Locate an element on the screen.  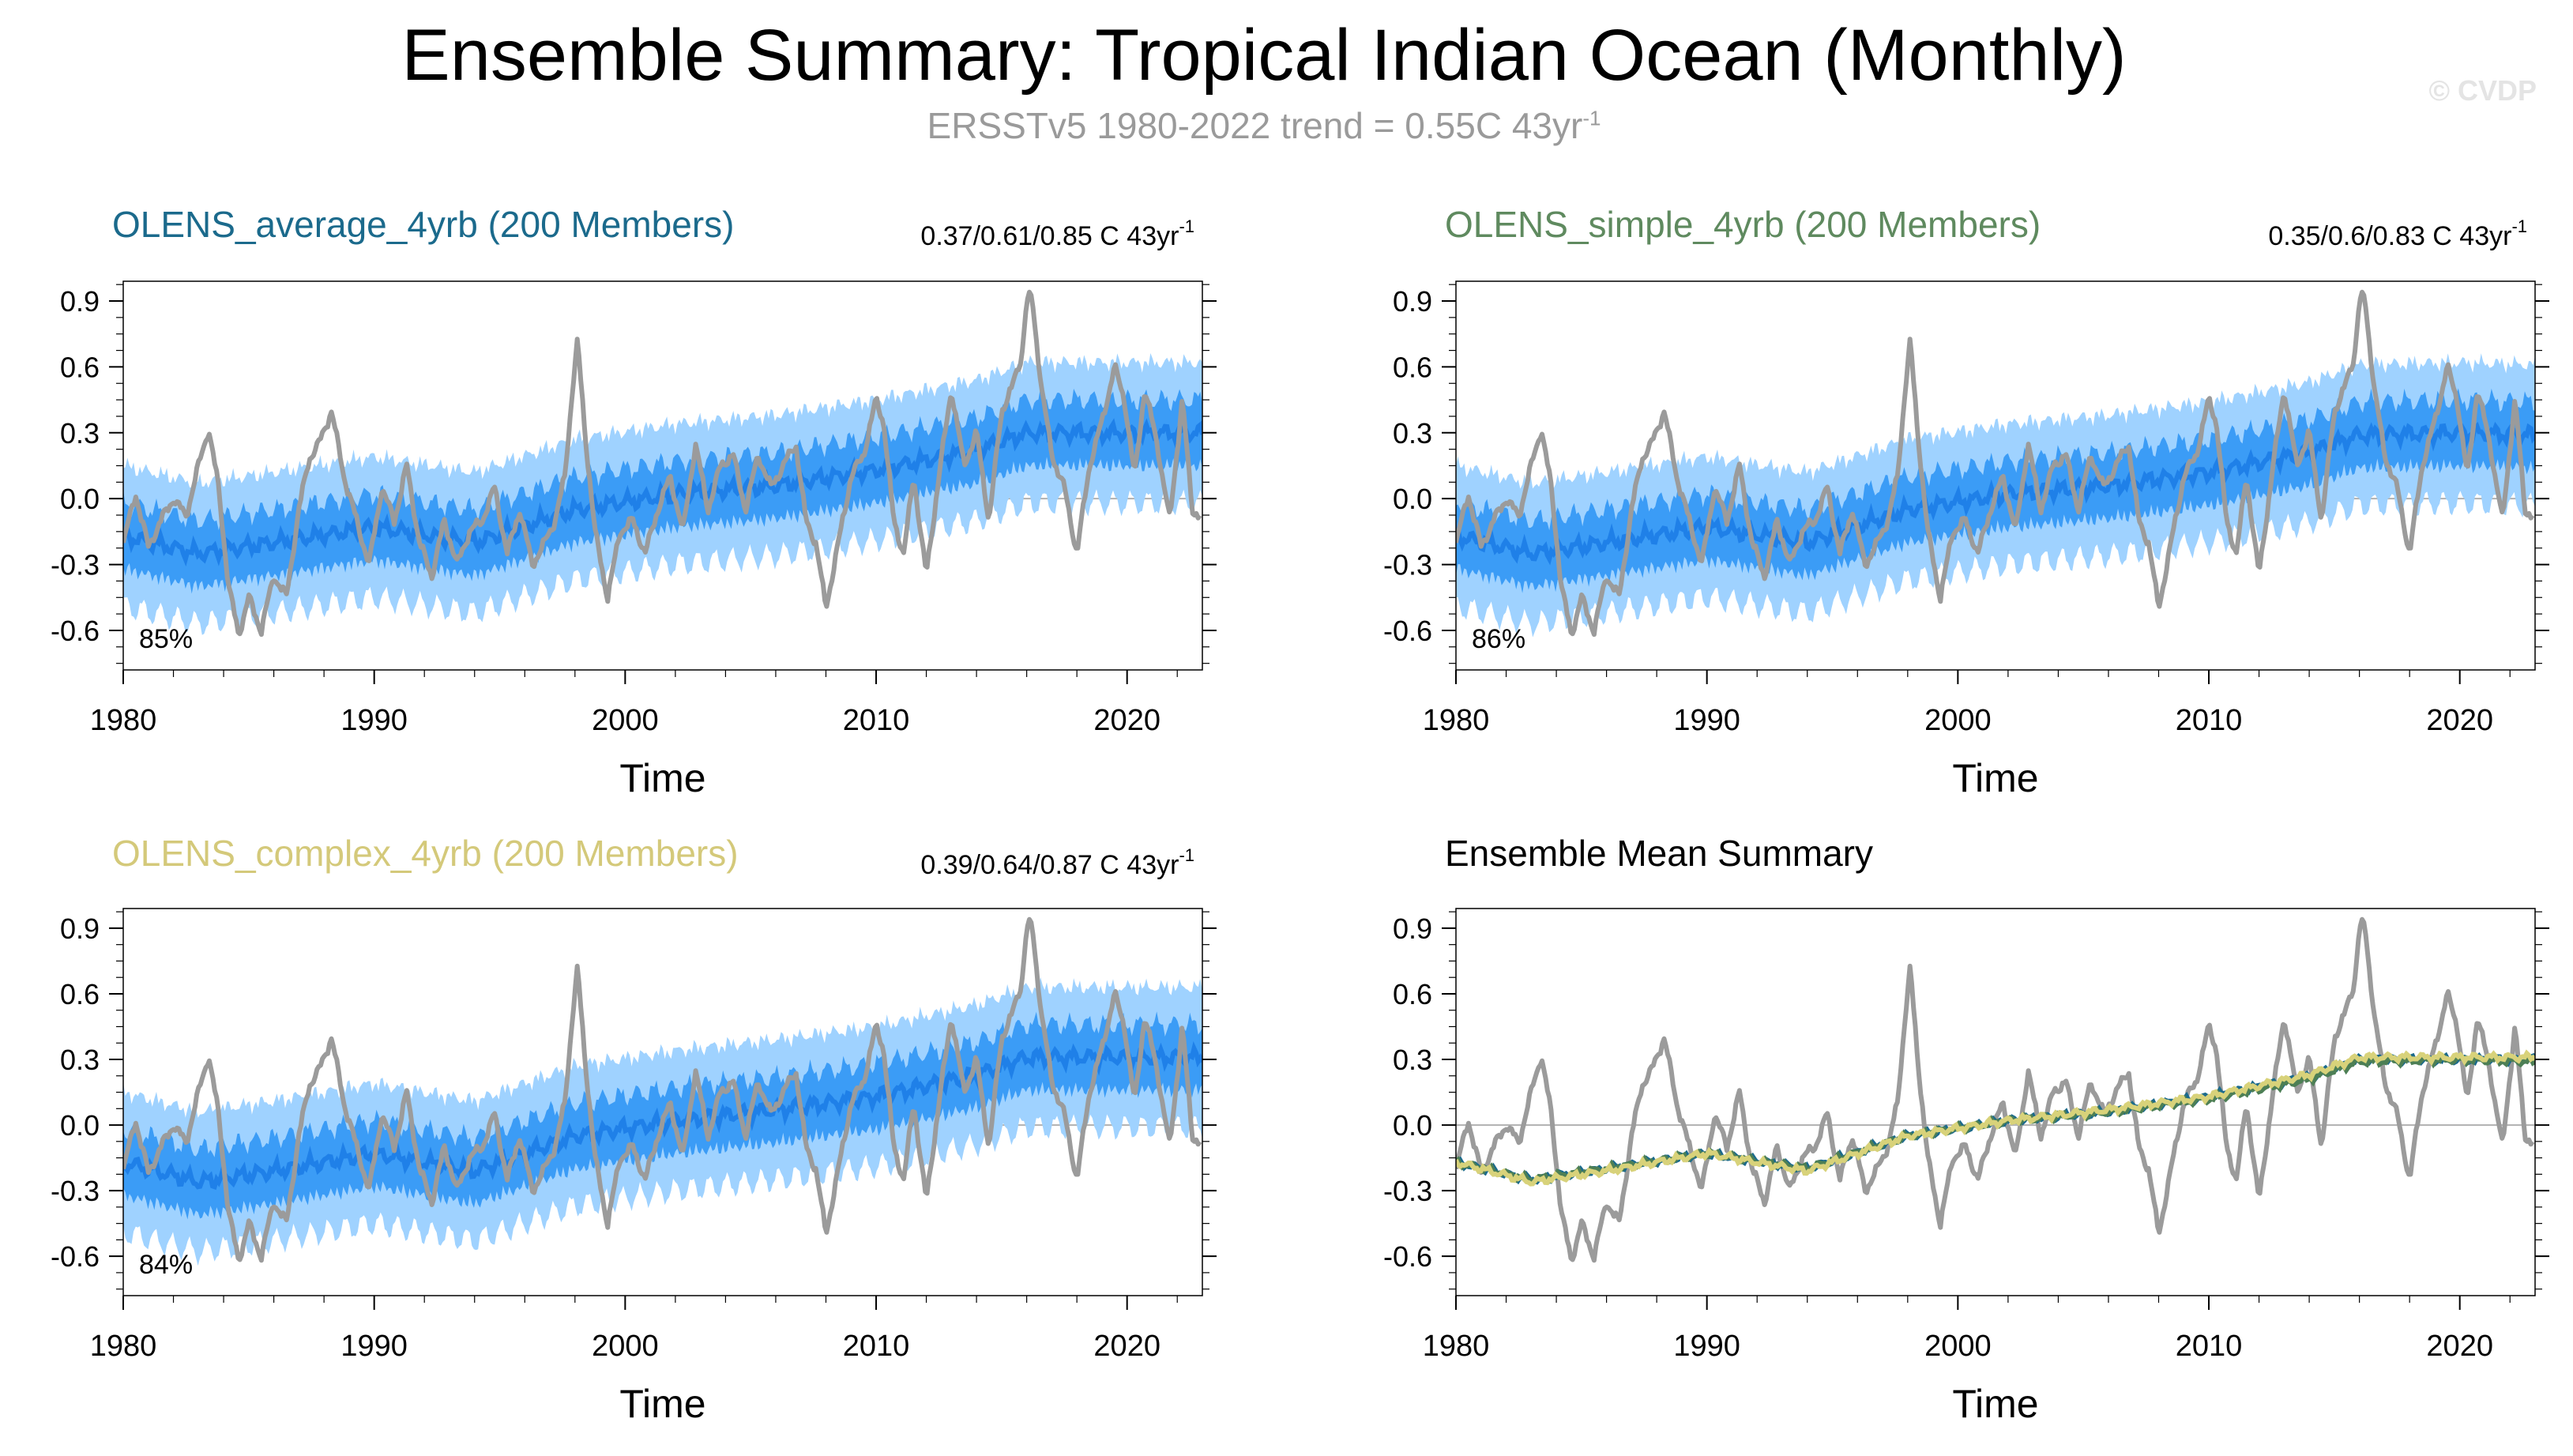
summary-average-mean-line is located at coordinates (1995, 1118).